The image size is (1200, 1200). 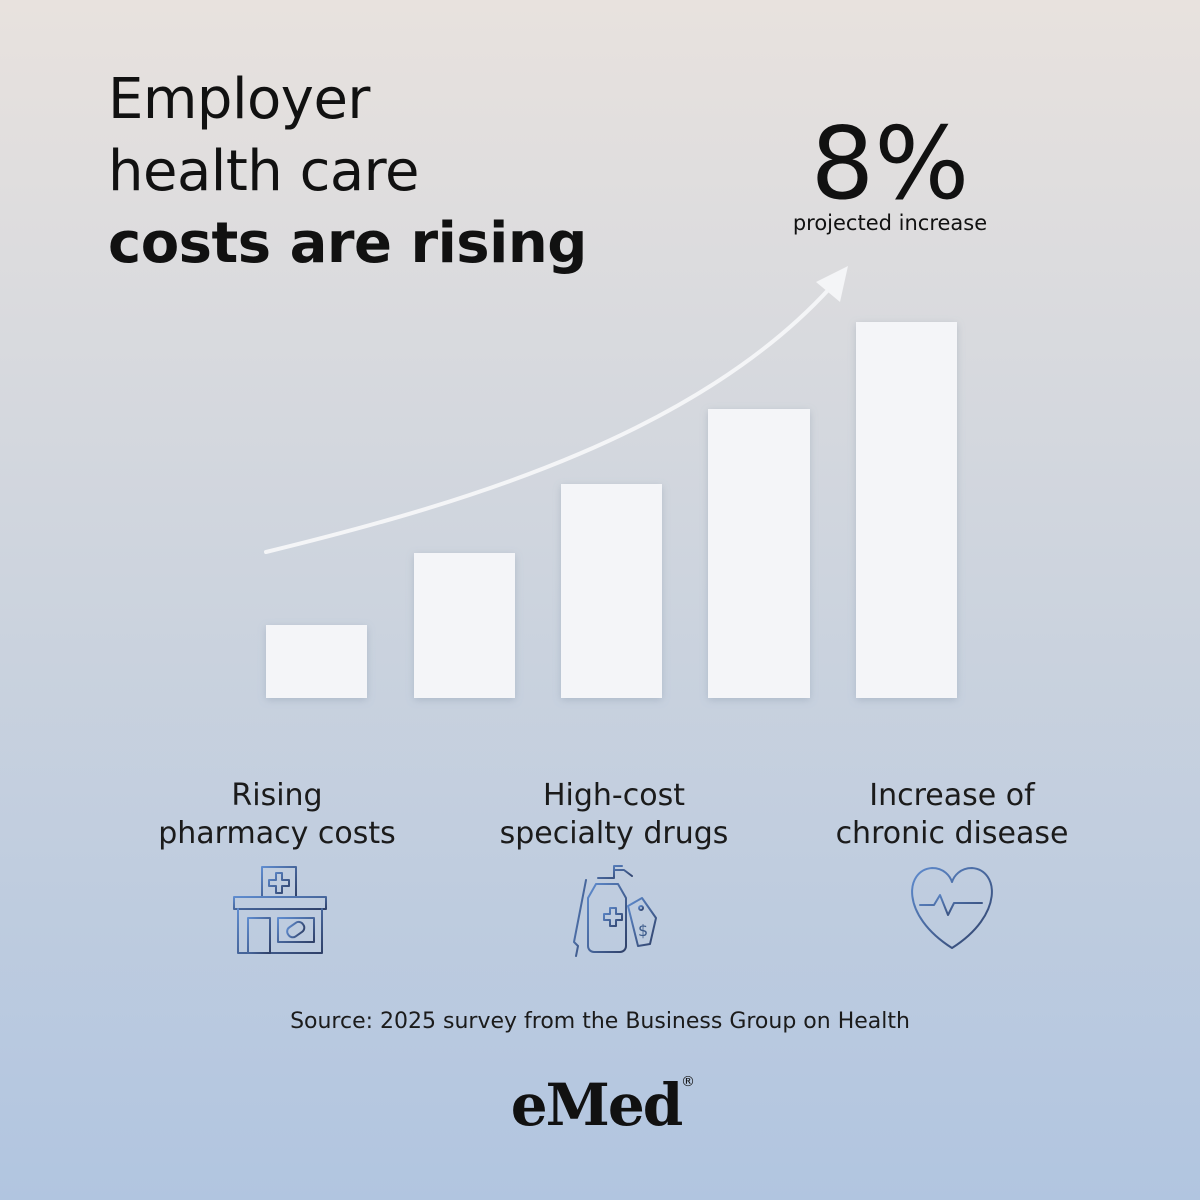 What do you see at coordinates (952, 795) in the screenshot?
I see `factor-label: Increase of` at bounding box center [952, 795].